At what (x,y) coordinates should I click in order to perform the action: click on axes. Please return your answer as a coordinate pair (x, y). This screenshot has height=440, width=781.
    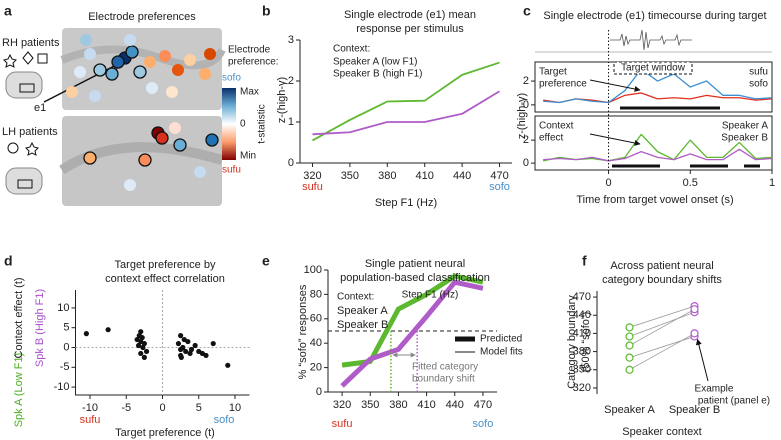
    Looking at the image, I should click on (162, 343).